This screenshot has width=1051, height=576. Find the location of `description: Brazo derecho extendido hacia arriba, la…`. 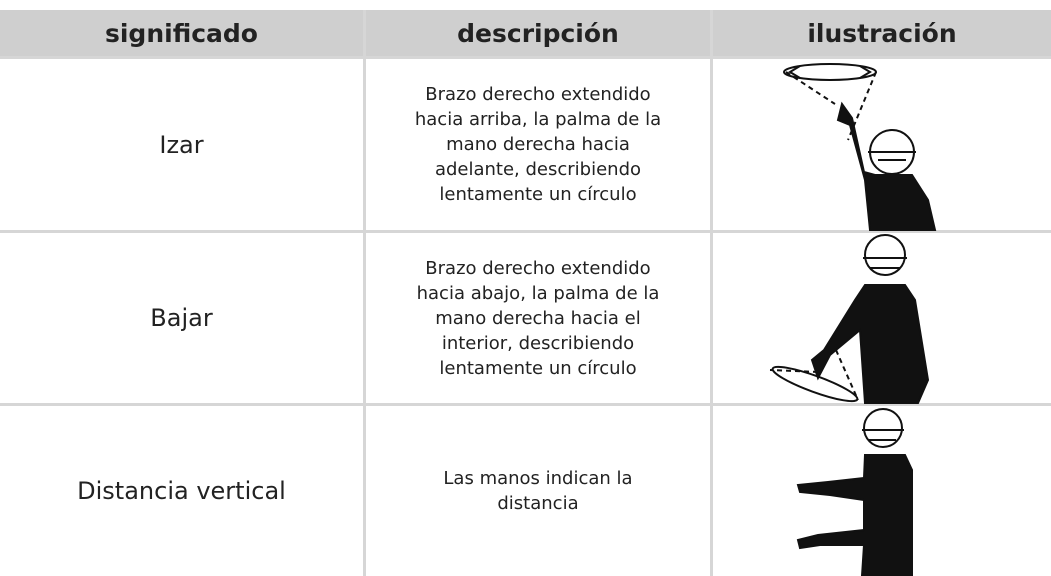

description: Brazo derecho extendido hacia arriba, la… is located at coordinates (538, 144).